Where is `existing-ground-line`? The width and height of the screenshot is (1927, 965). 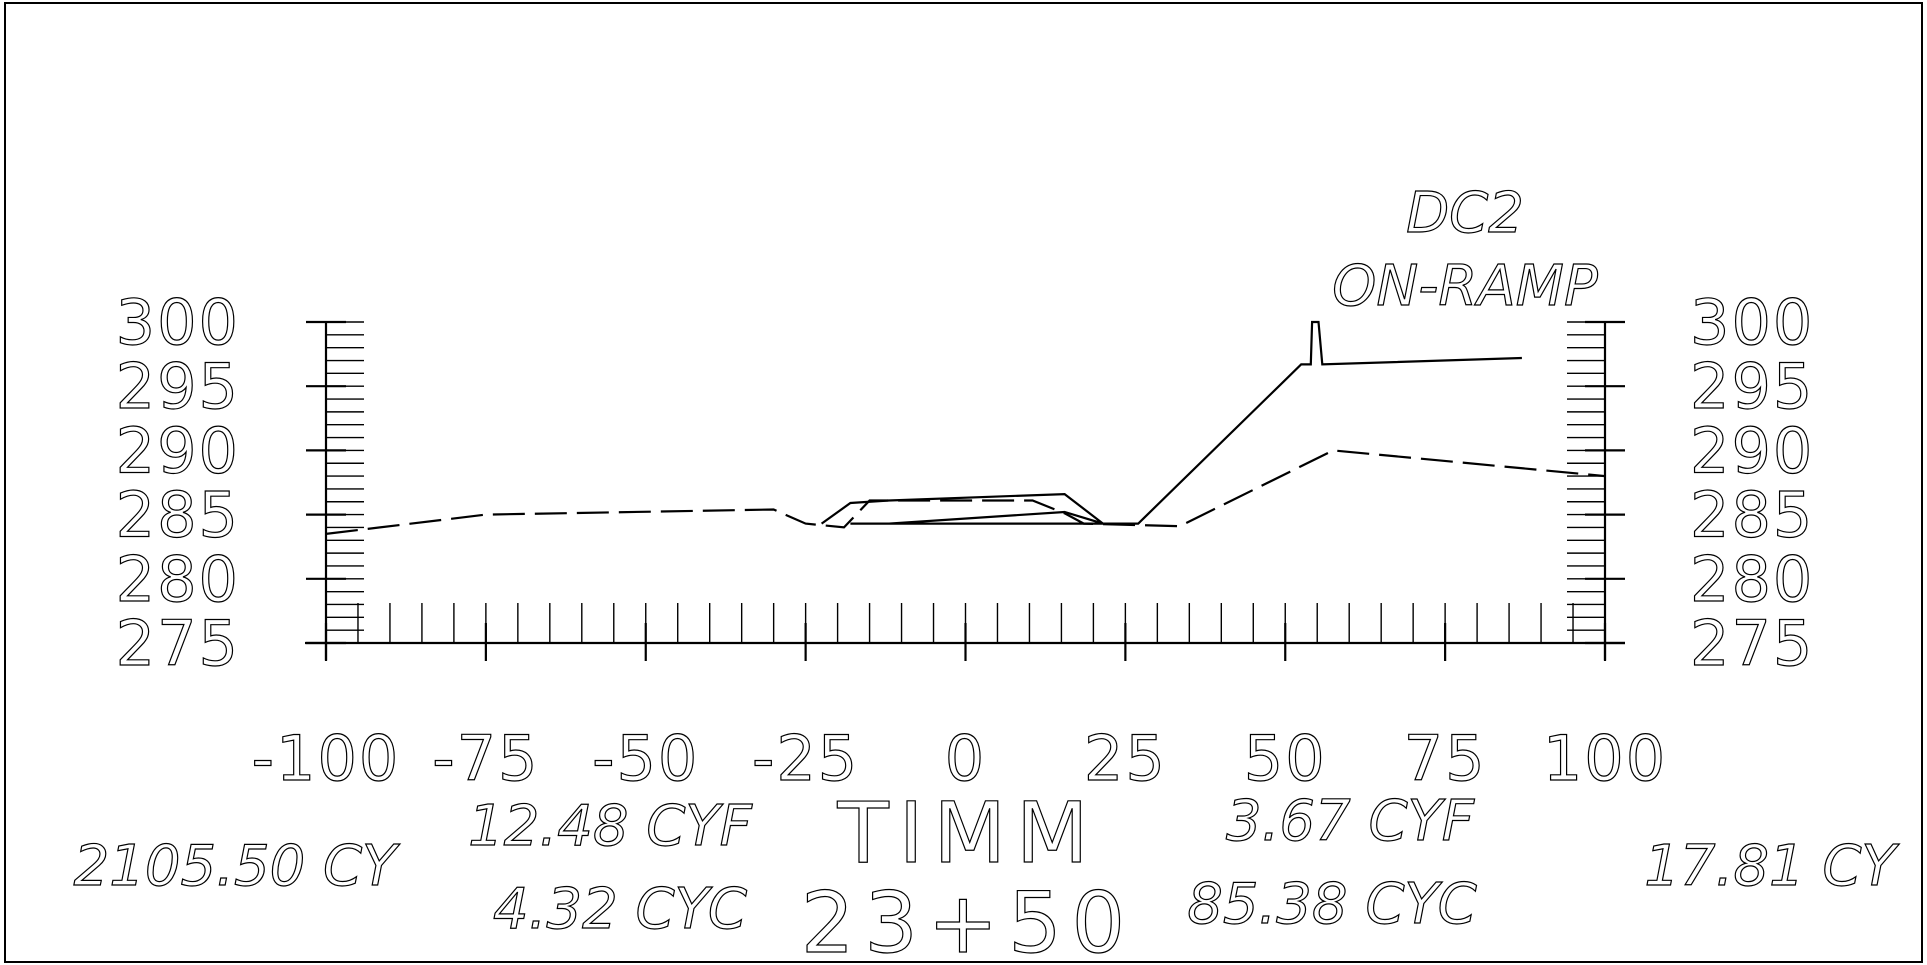
existing-ground-line is located at coordinates (965, 492).